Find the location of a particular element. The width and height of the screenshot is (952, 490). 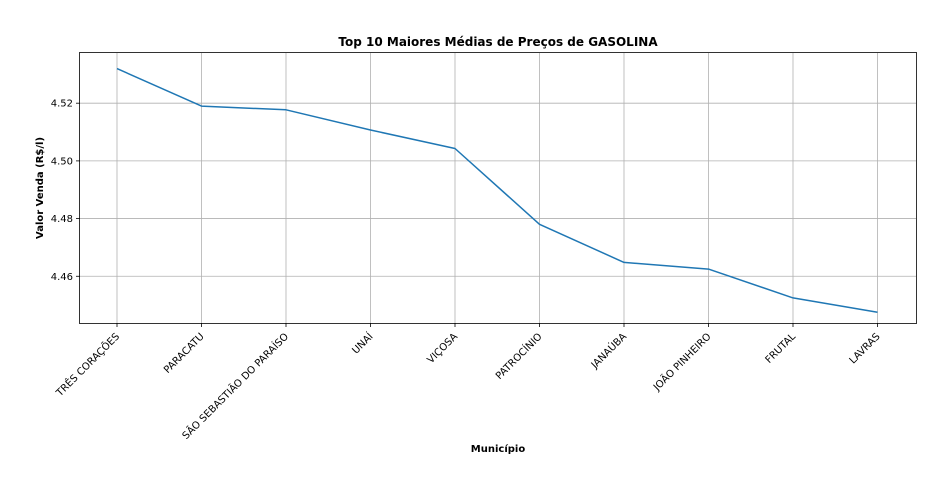

y-tick-label: 4.50 is located at coordinates (62, 161).